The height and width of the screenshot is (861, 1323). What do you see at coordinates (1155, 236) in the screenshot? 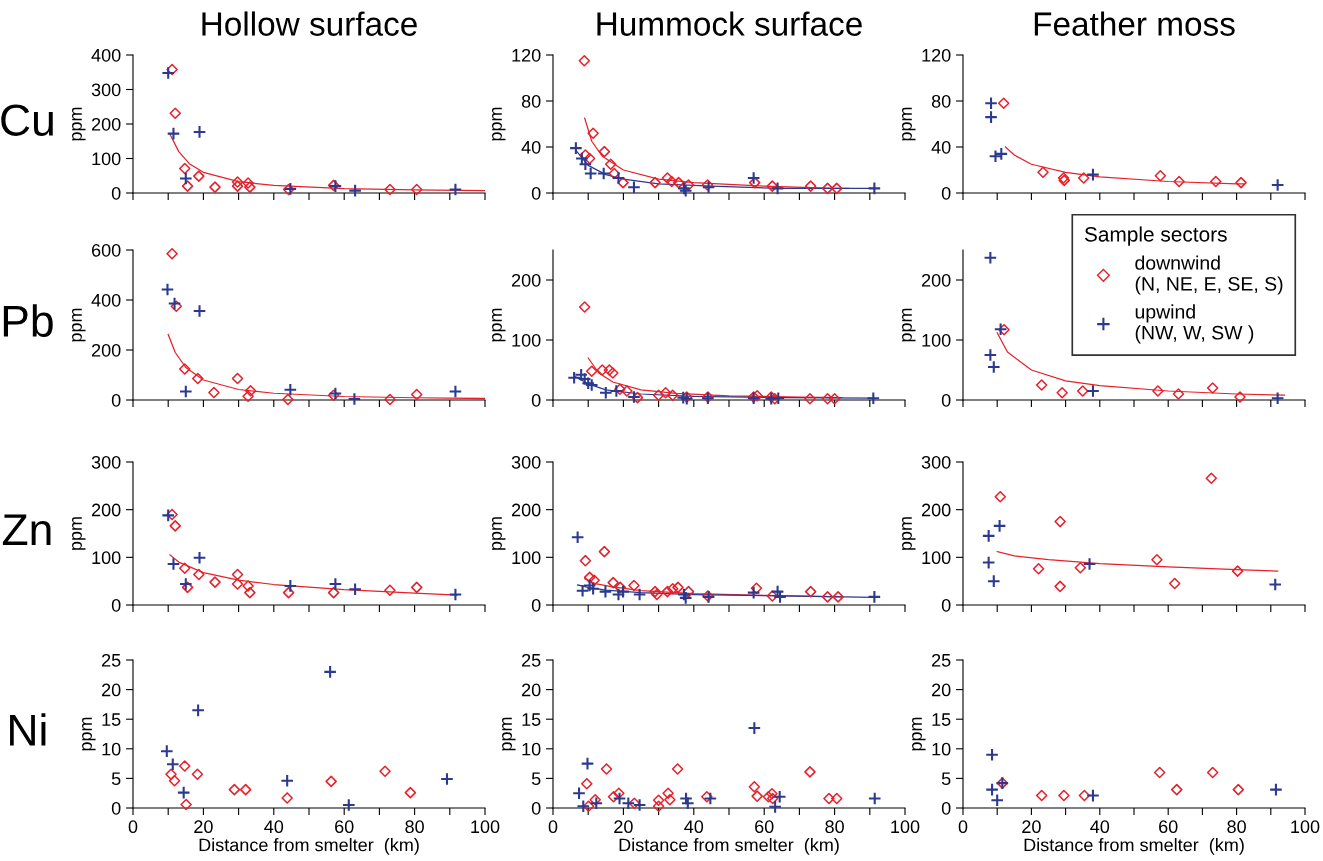
I see `legend-title: Sample sectors` at bounding box center [1155, 236].